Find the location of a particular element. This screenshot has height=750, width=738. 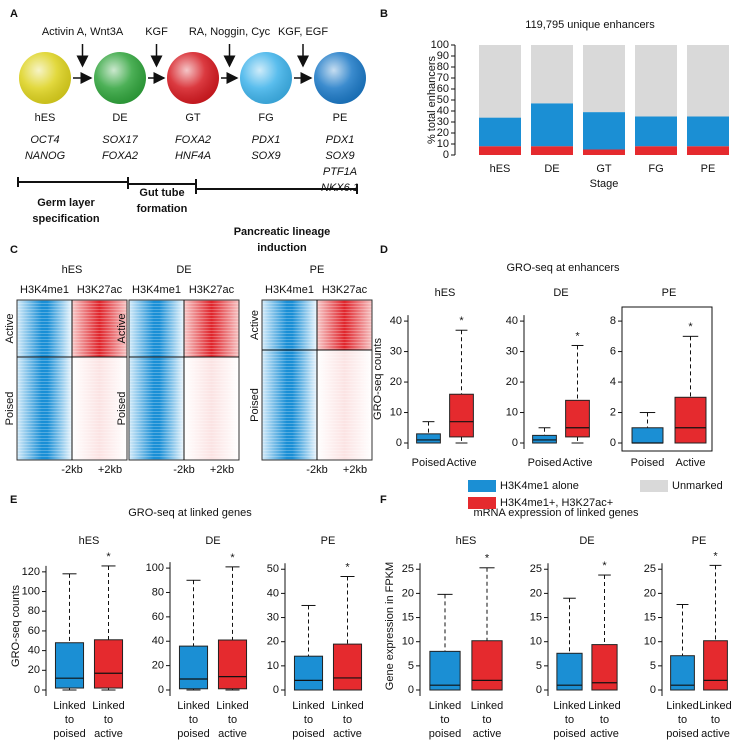

marker-gene: SOX9 is located at coordinates (339, 156).